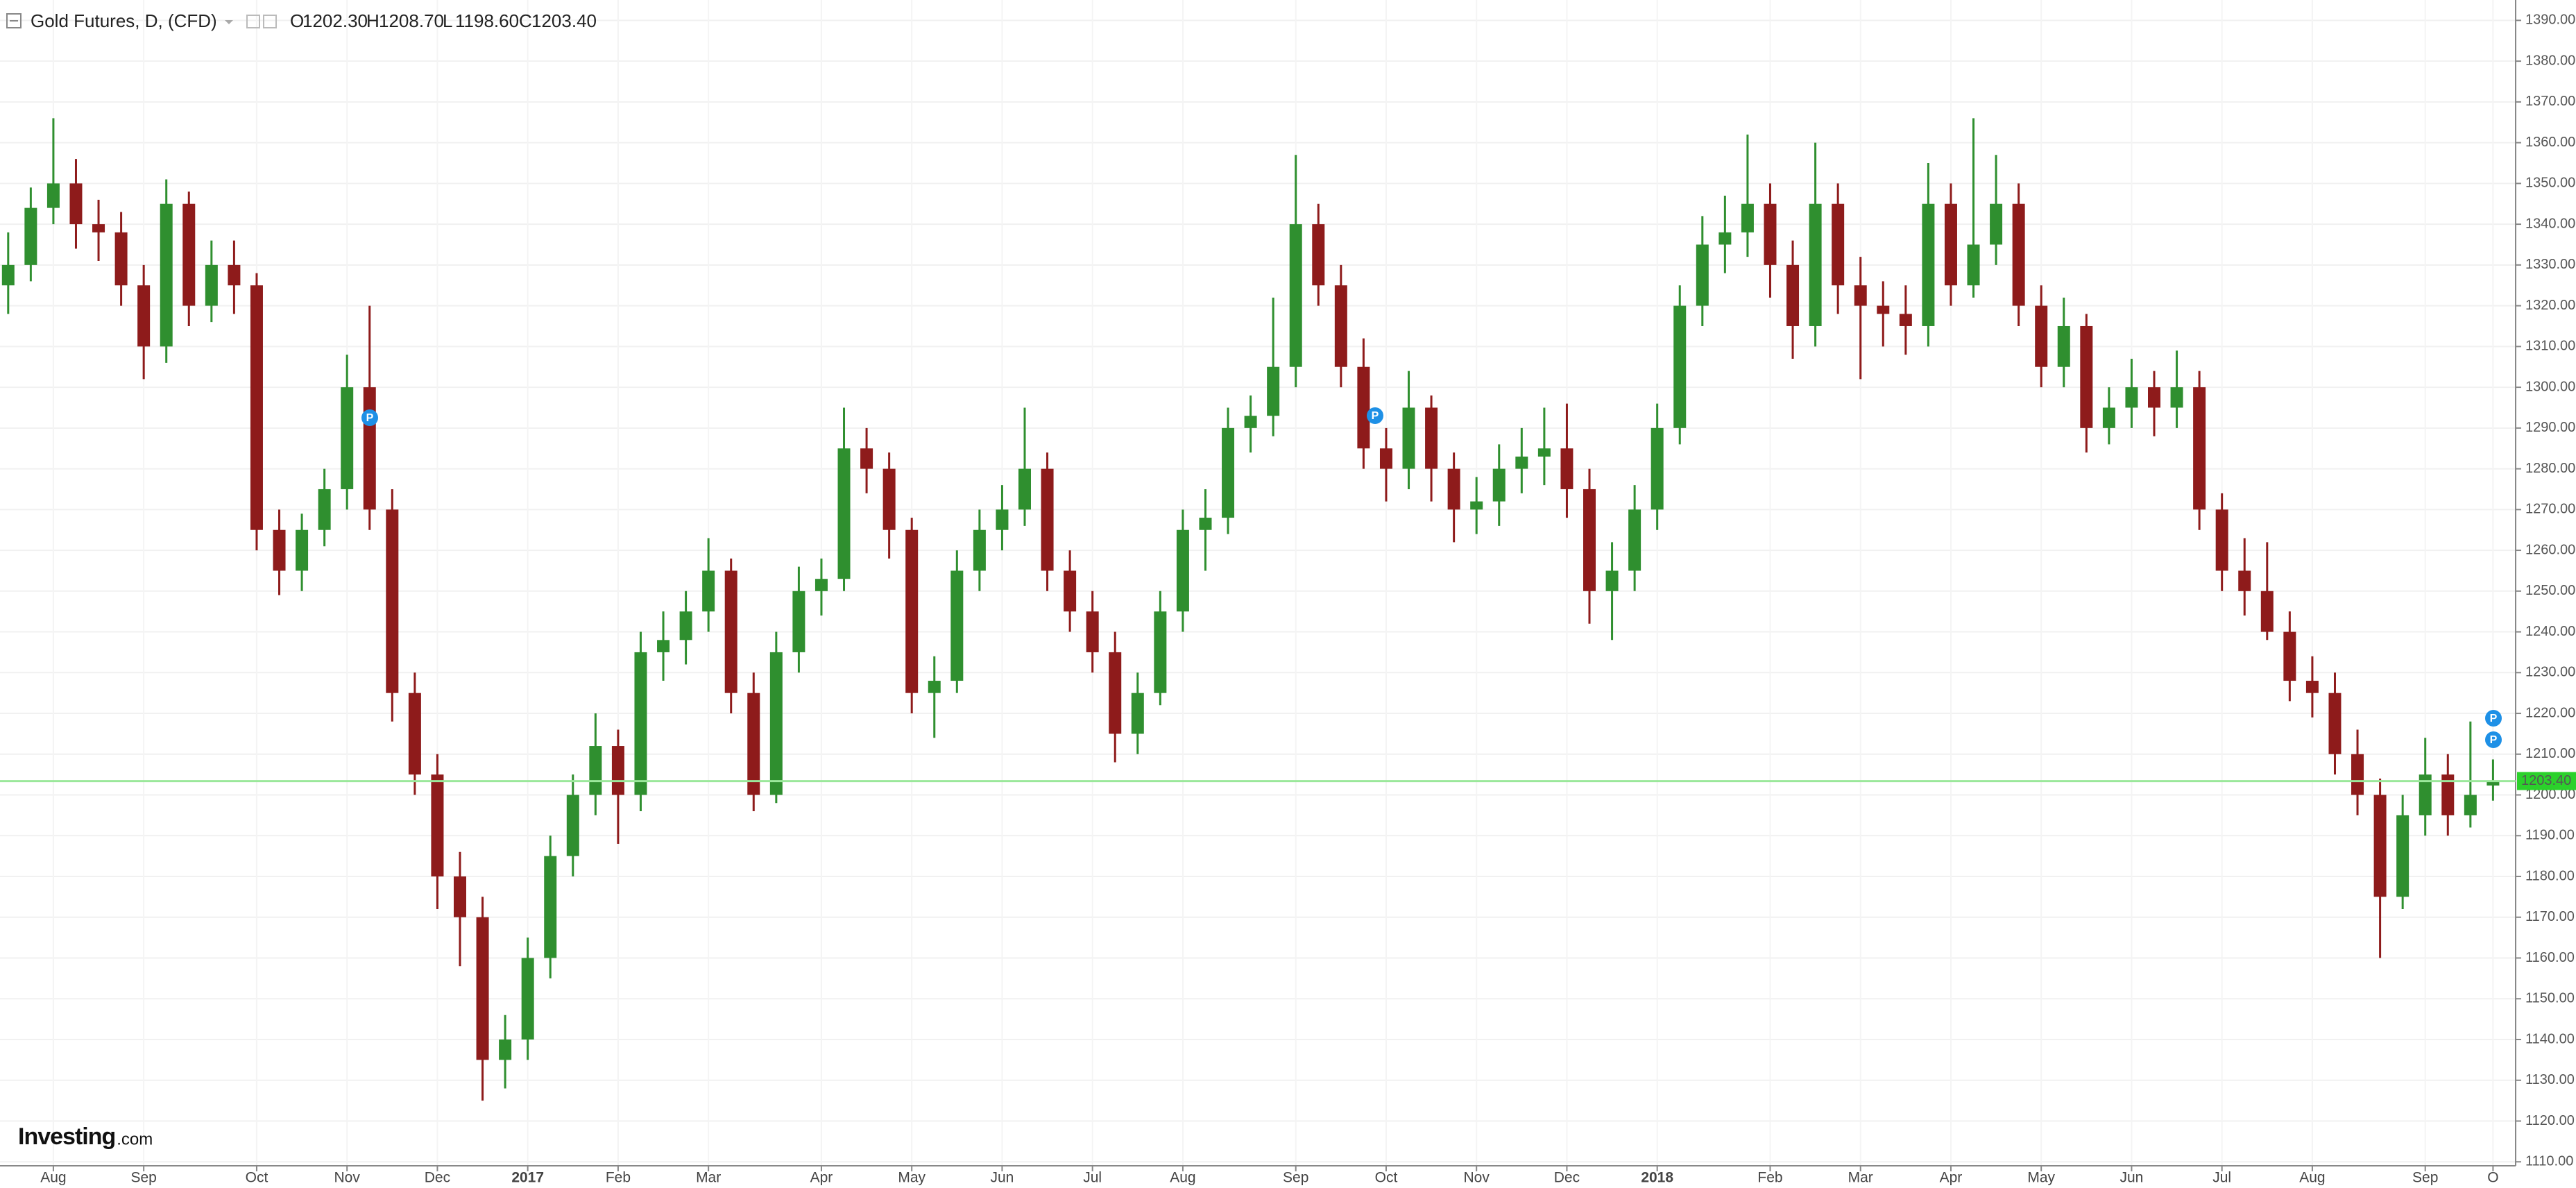  I want to click on watermark-brand: Investing, so click(66, 1137).